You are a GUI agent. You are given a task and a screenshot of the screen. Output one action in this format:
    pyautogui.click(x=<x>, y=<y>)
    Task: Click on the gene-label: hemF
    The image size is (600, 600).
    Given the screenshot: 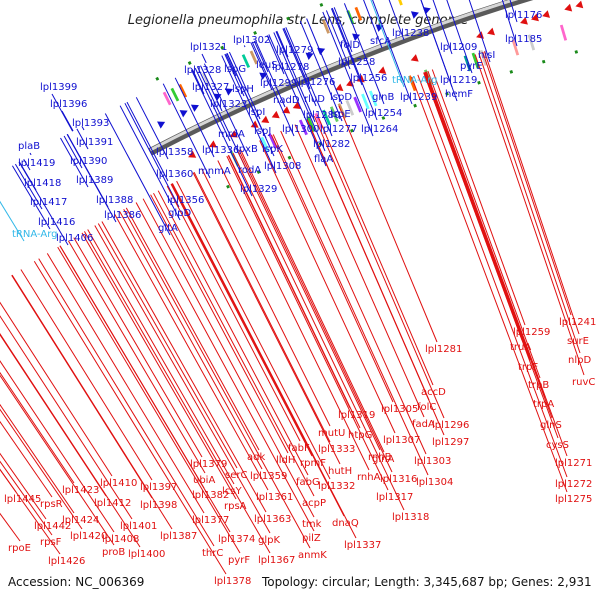 What is the action you would take?
    pyautogui.click(x=459, y=94)
    